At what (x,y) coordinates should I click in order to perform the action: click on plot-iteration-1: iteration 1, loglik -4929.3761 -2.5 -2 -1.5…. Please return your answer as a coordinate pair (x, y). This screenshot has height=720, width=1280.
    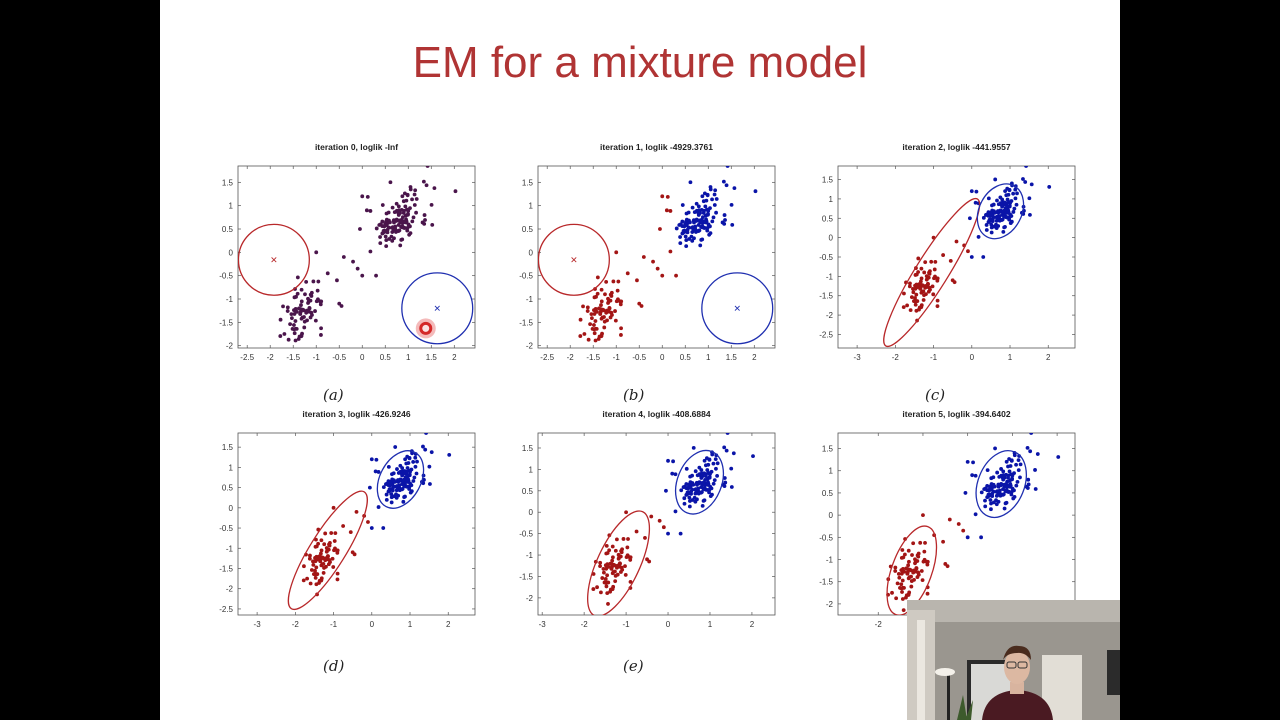
    Looking at the image, I should click on (645, 260).